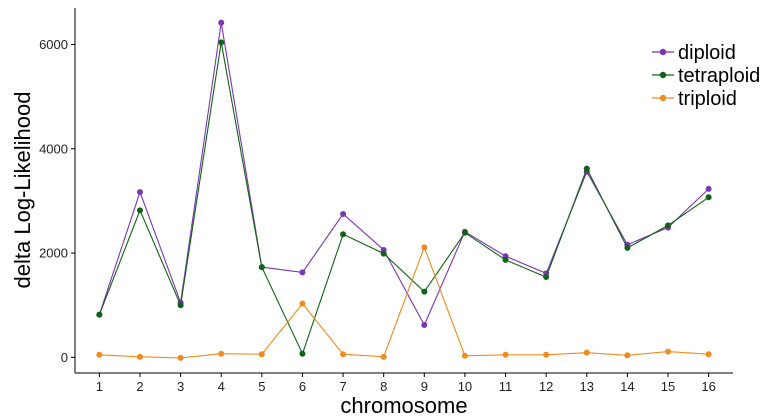 This screenshot has height=417, width=771. I want to click on x-tick-label: 1, so click(99, 386).